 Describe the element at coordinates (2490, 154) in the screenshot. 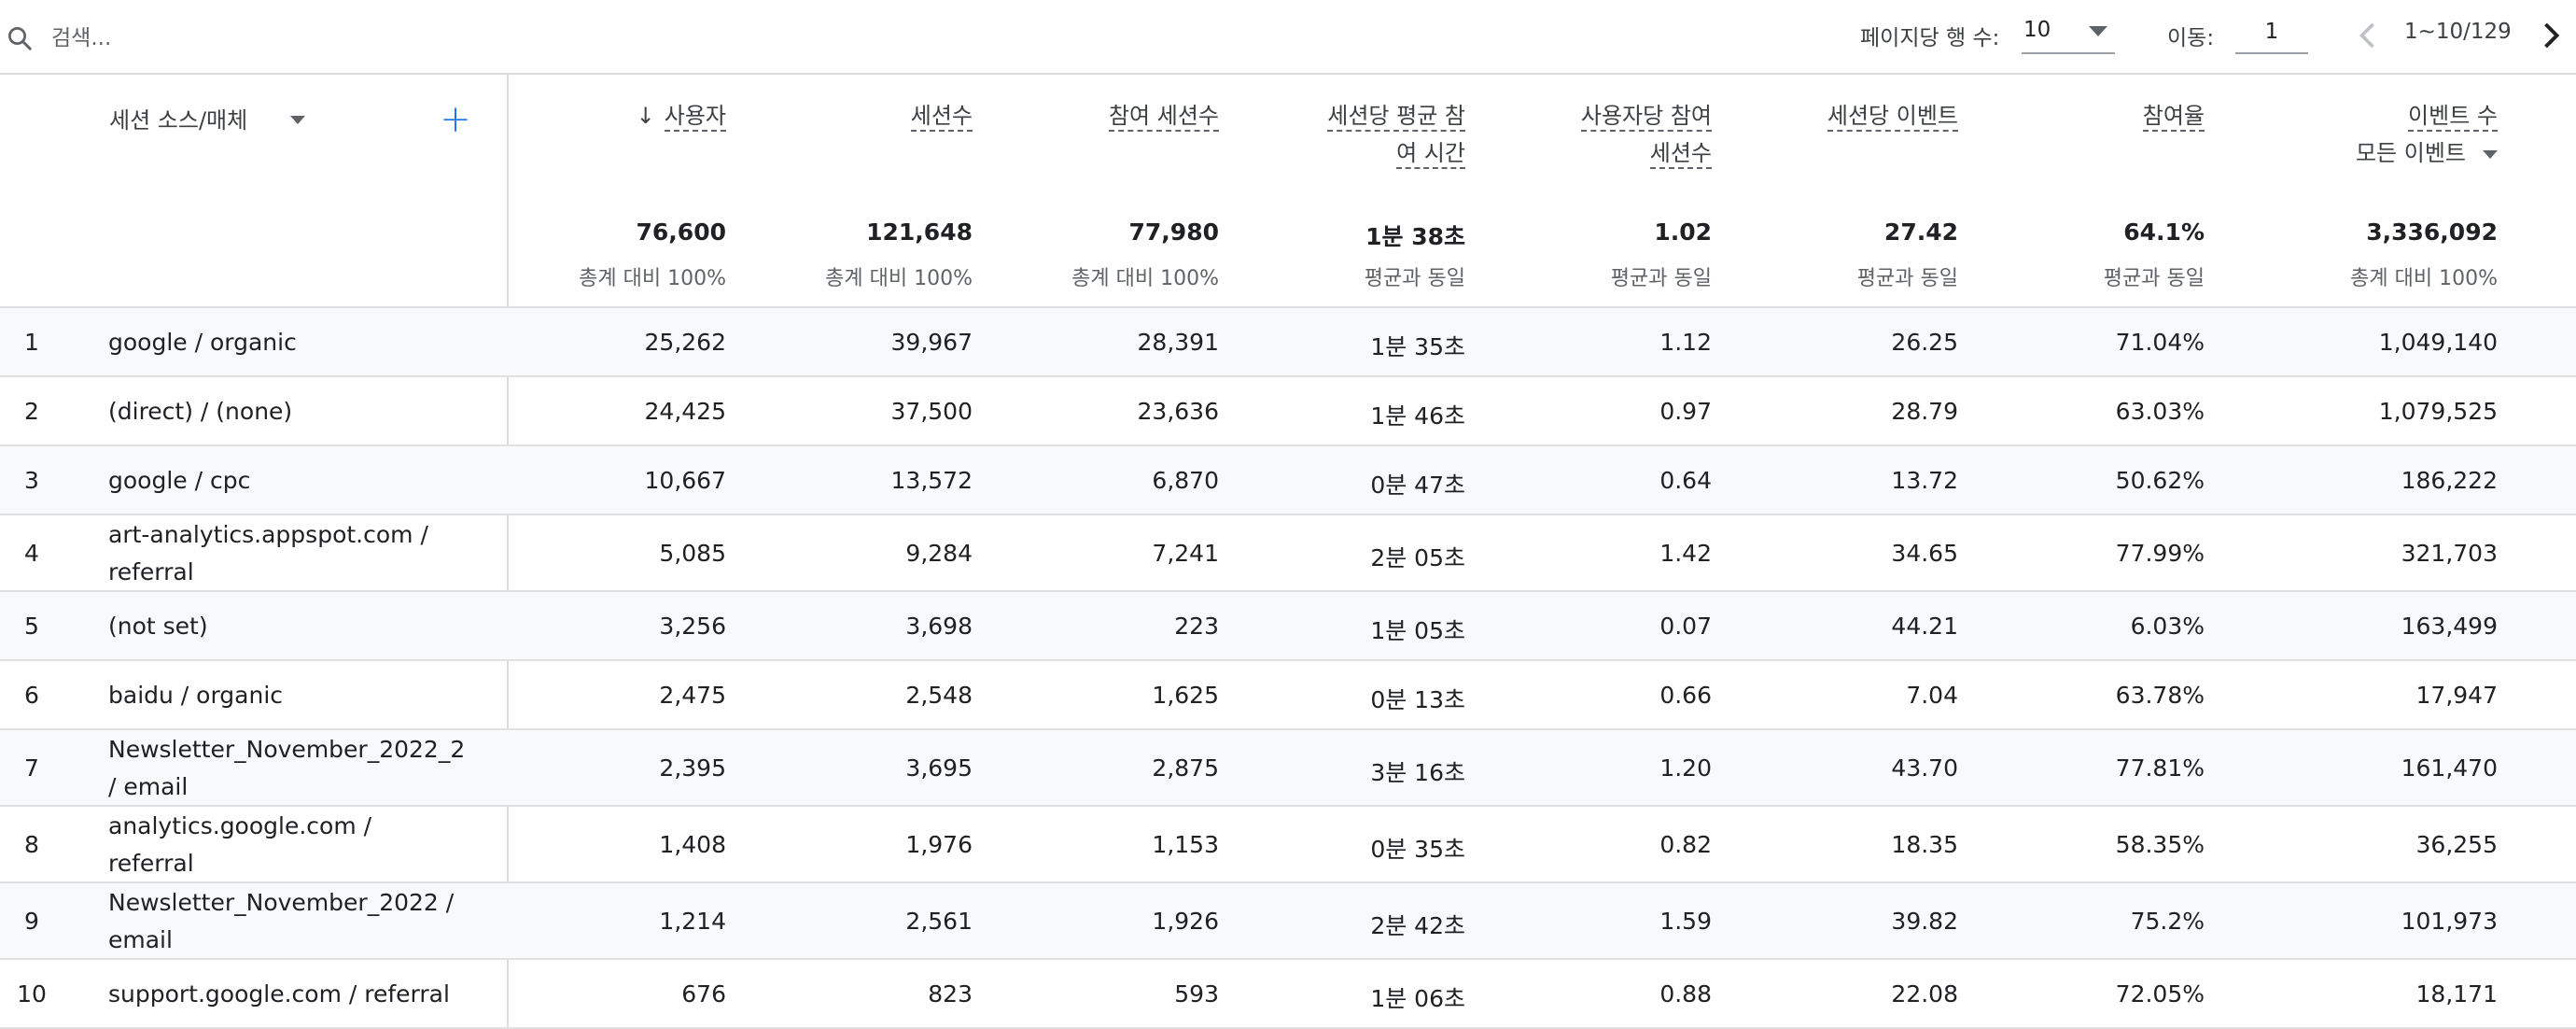

I see `dropdown-caret-icon` at that location.